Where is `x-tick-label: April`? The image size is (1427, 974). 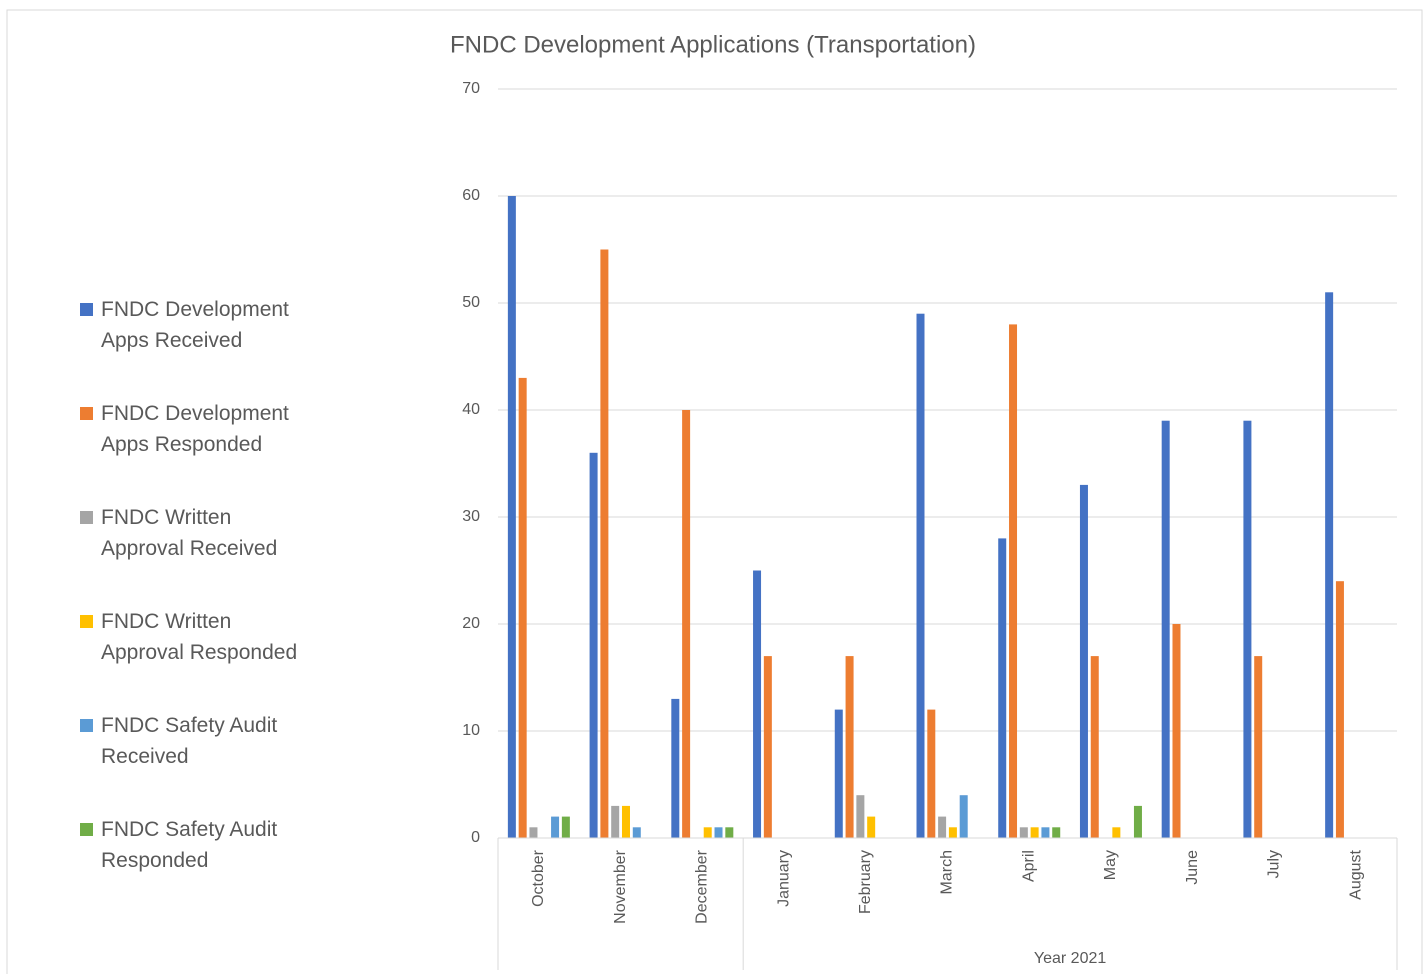 x-tick-label: April is located at coordinates (1028, 866).